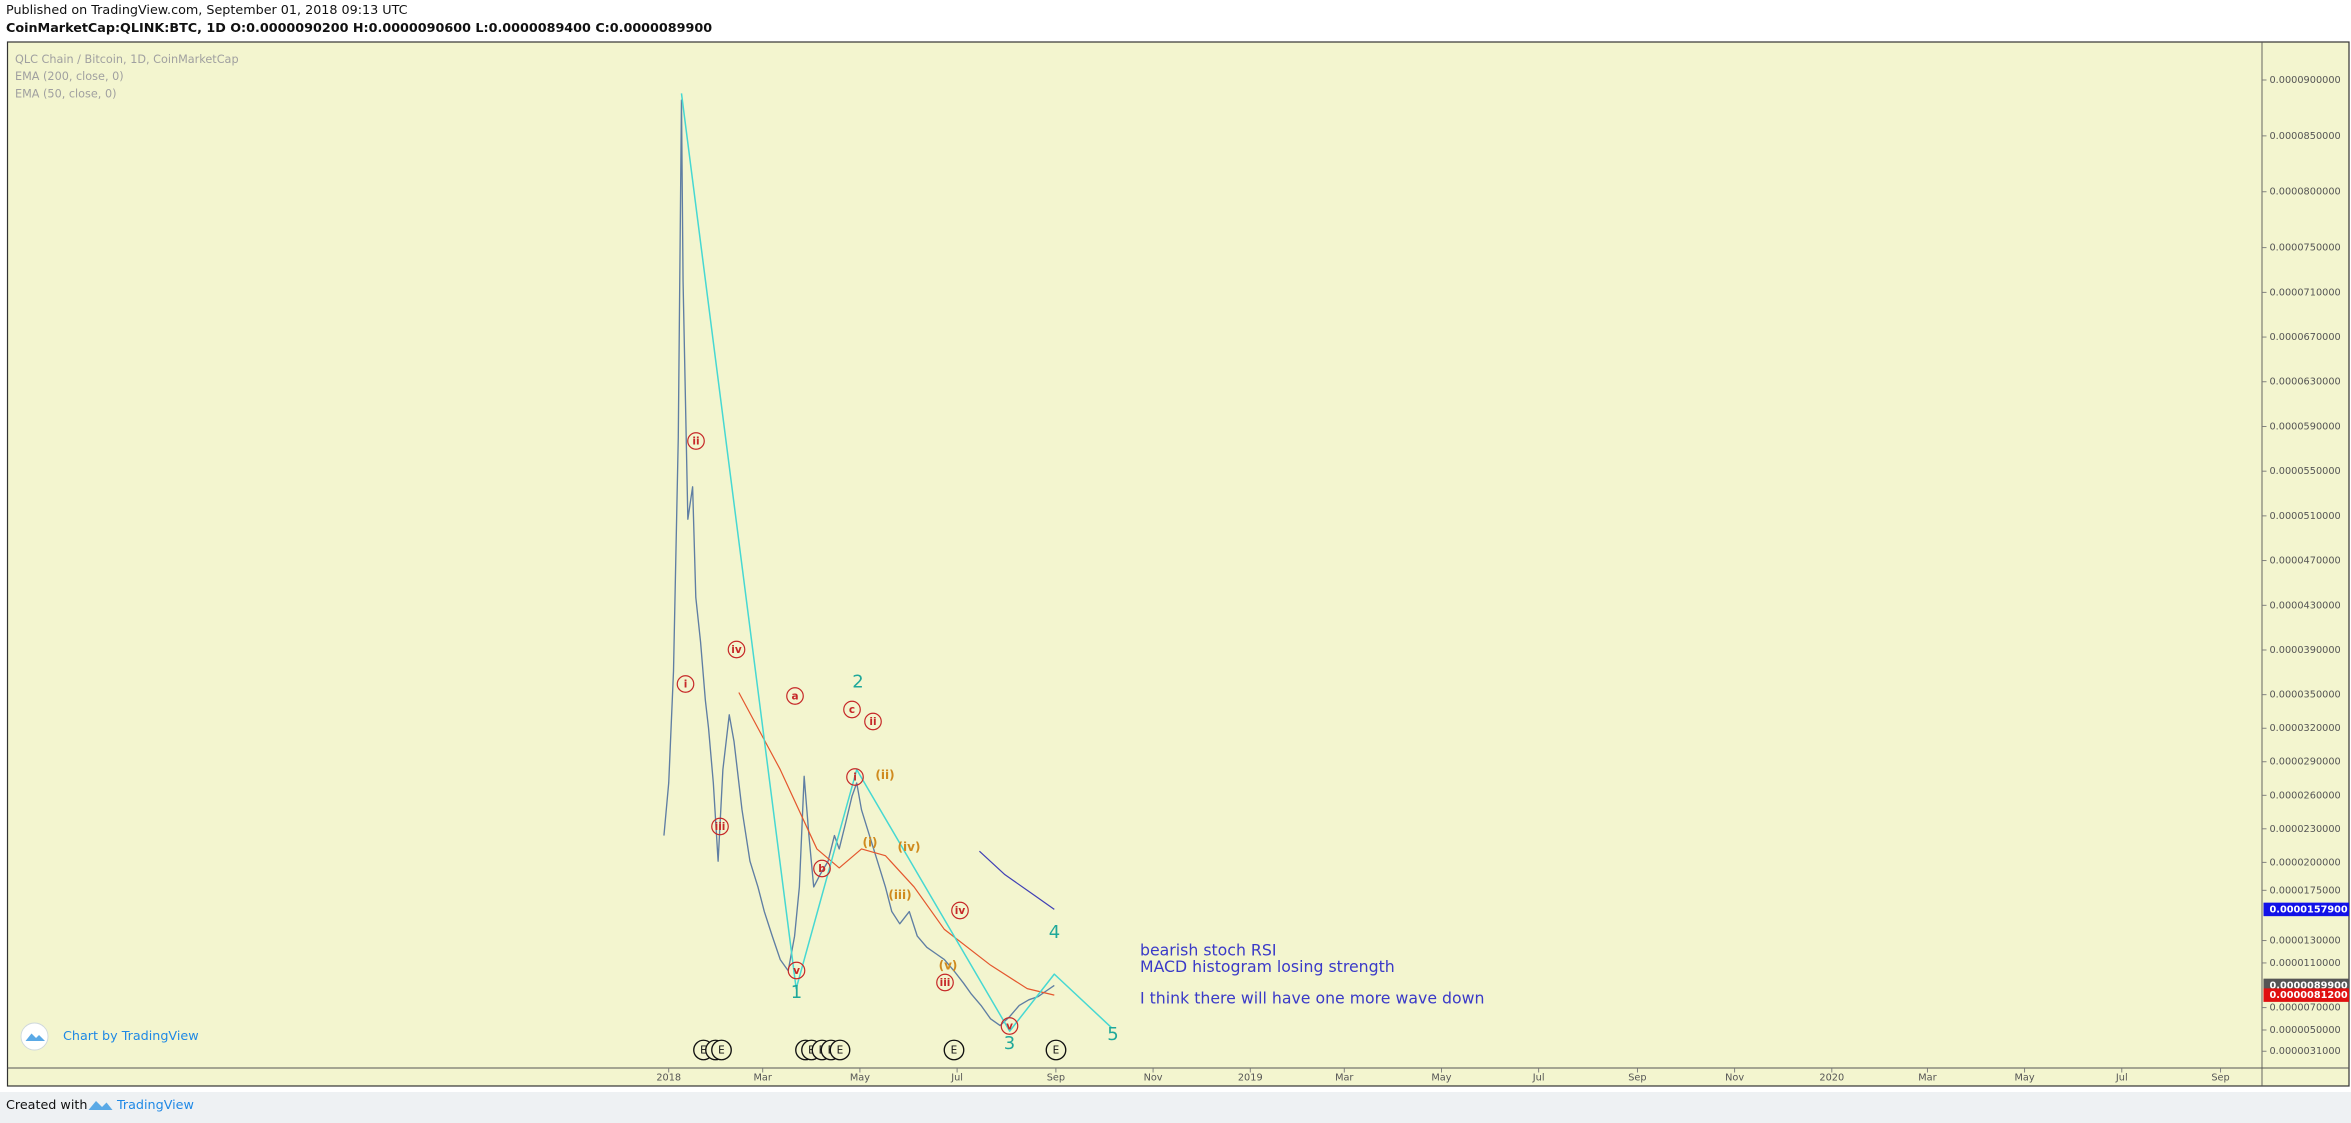 This screenshot has height=1123, width=2351. I want to click on y-tick-label: 0.0000175000, so click(2304, 890).